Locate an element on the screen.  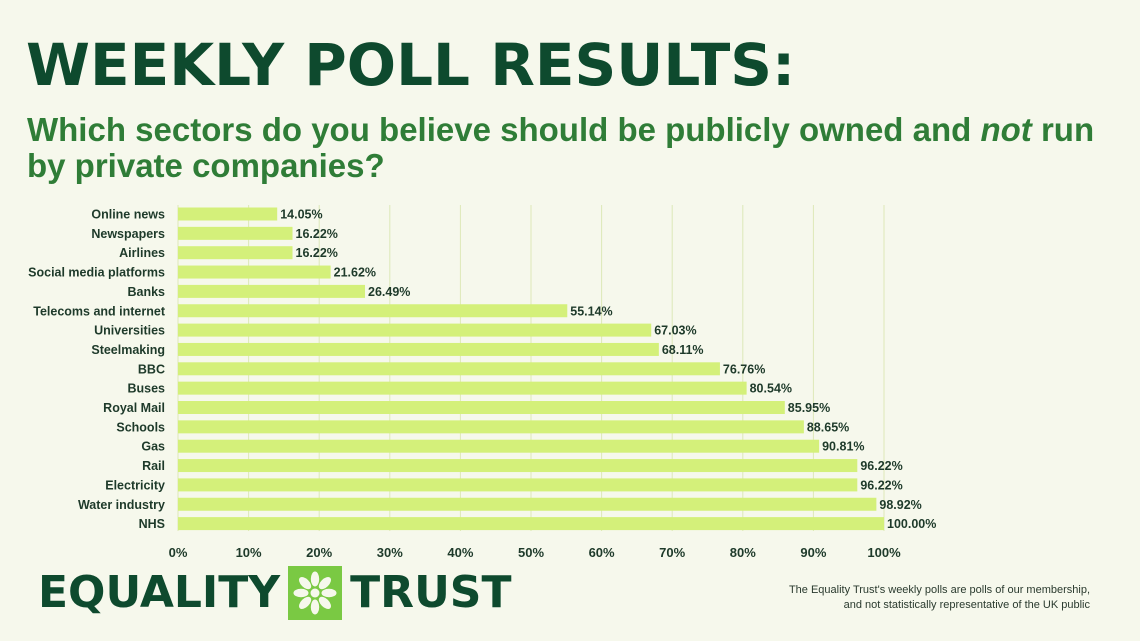
logo-word-trust: TRUST is located at coordinates (431, 592).